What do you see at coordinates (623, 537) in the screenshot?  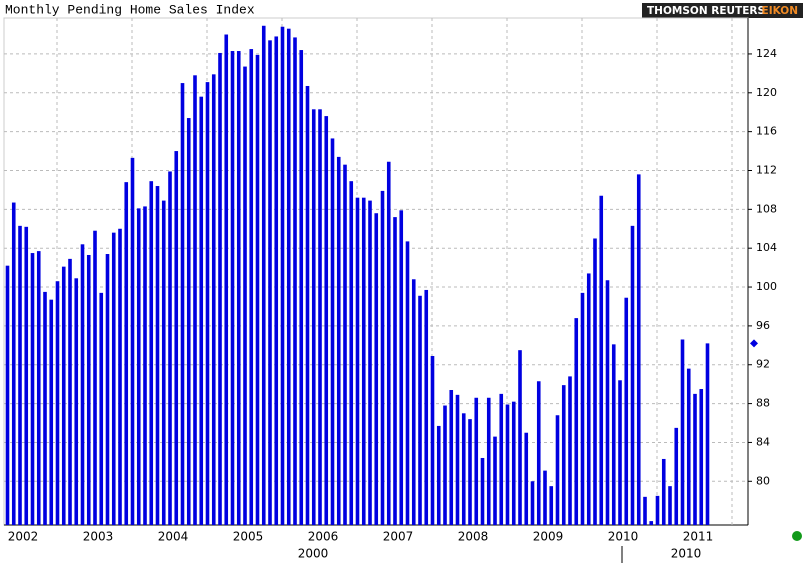 I see `x-tick-label: 2010` at bounding box center [623, 537].